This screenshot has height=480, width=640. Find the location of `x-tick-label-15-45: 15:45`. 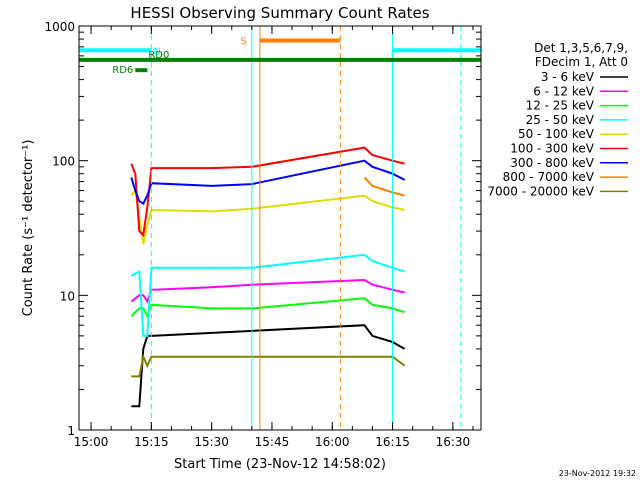

x-tick-label-15-45: 15:45 is located at coordinates (272, 442).